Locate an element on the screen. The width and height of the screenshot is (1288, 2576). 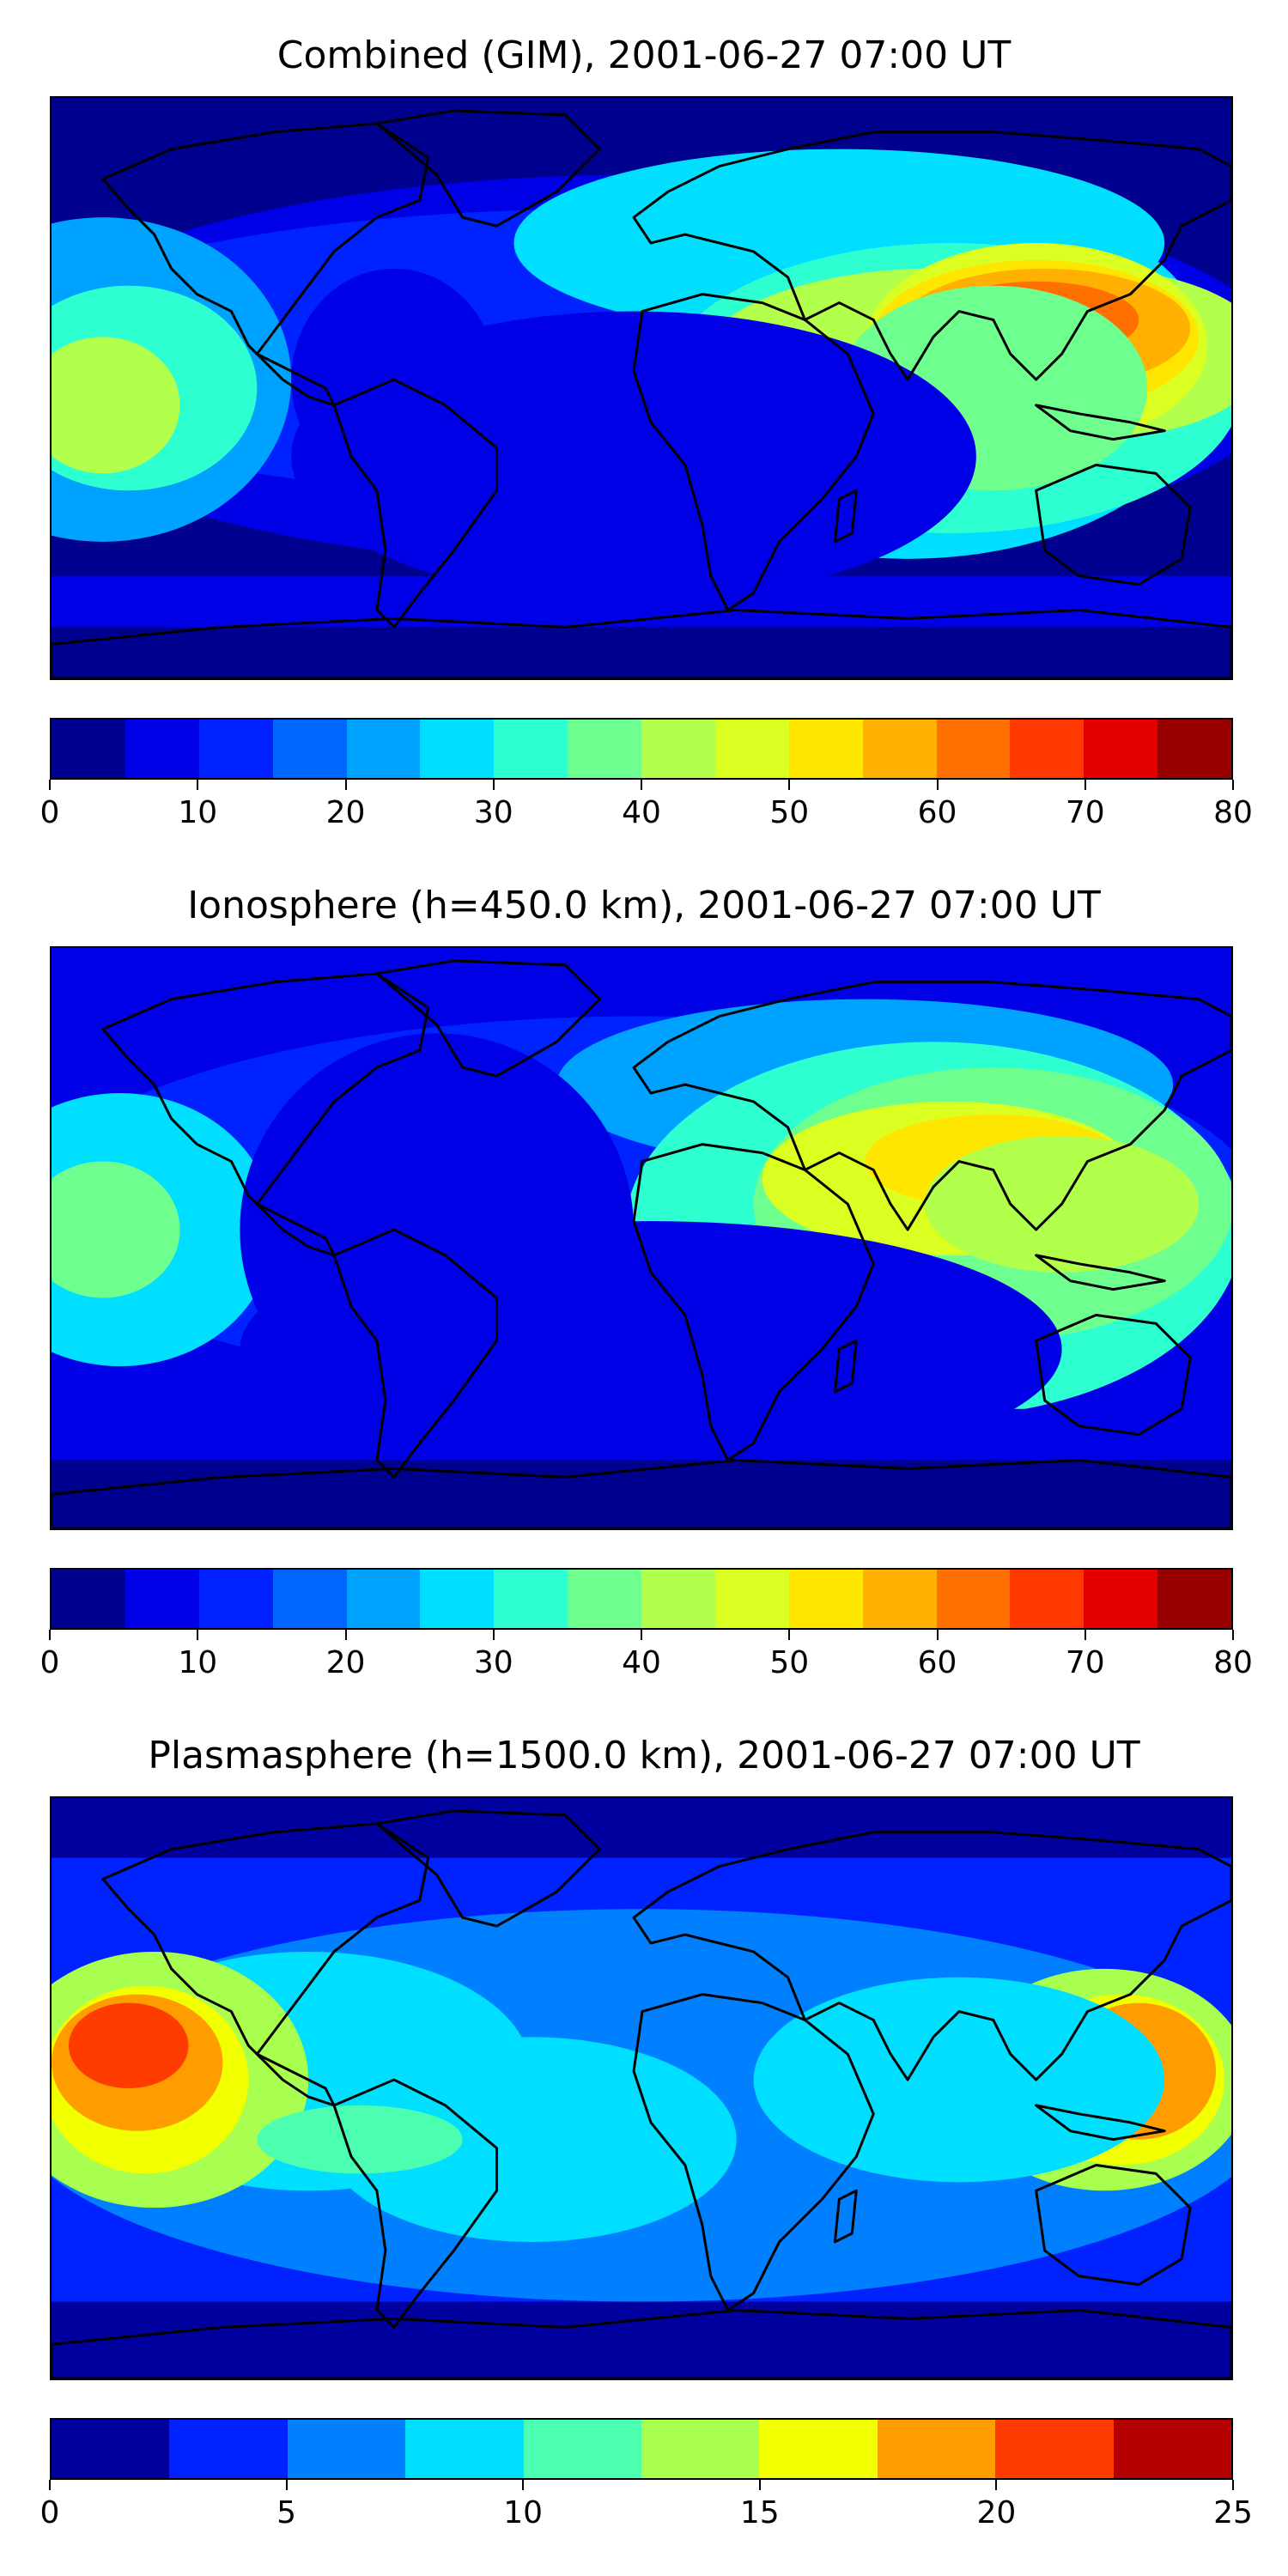
colorbar-tick-label: 5 is located at coordinates (286, 2513).